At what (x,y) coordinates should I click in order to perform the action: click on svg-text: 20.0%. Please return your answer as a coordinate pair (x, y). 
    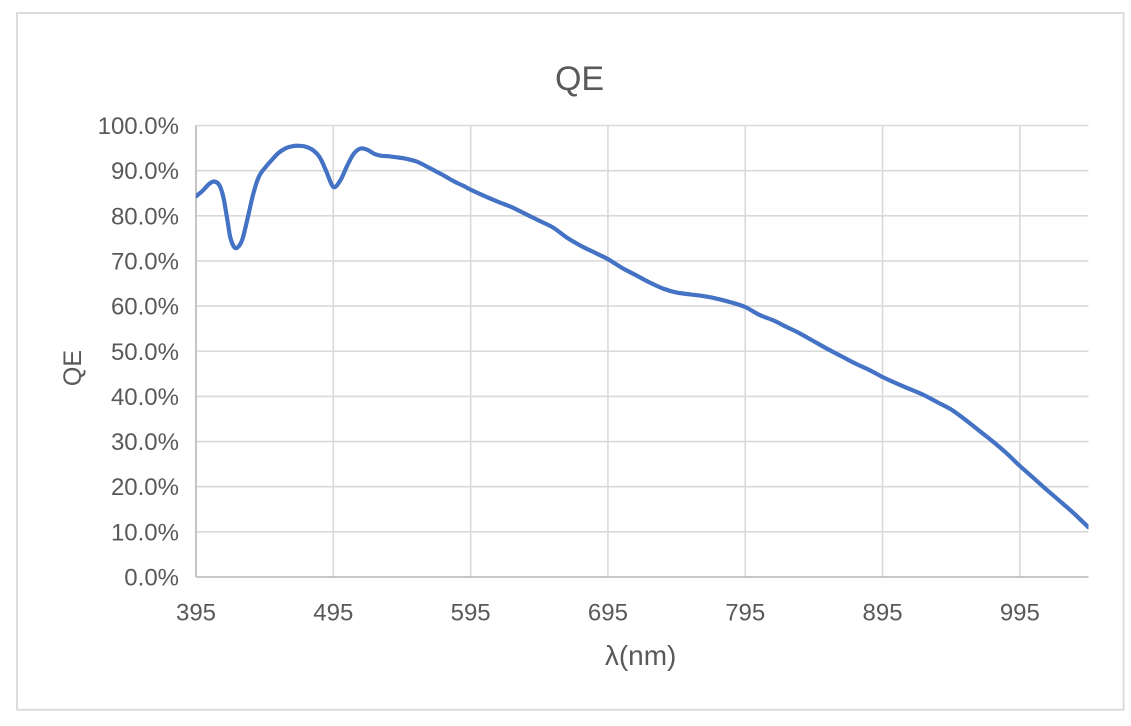
    Looking at the image, I should click on (145, 487).